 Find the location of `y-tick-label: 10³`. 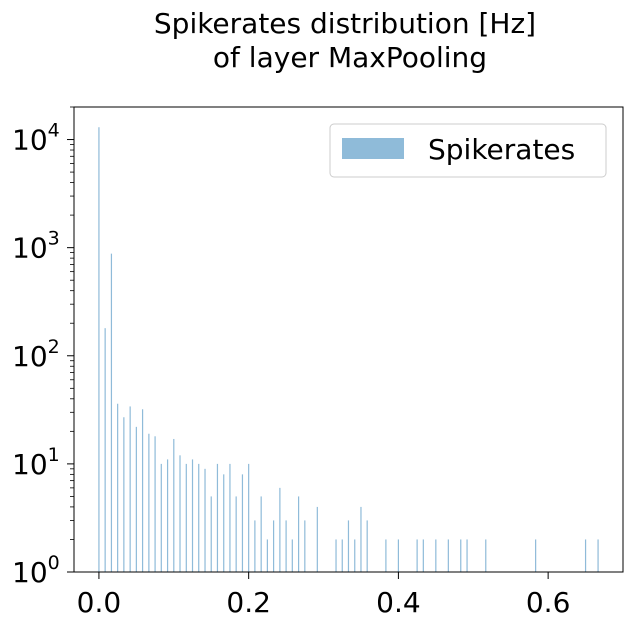

y-tick-label: 10³ is located at coordinates (36, 246).